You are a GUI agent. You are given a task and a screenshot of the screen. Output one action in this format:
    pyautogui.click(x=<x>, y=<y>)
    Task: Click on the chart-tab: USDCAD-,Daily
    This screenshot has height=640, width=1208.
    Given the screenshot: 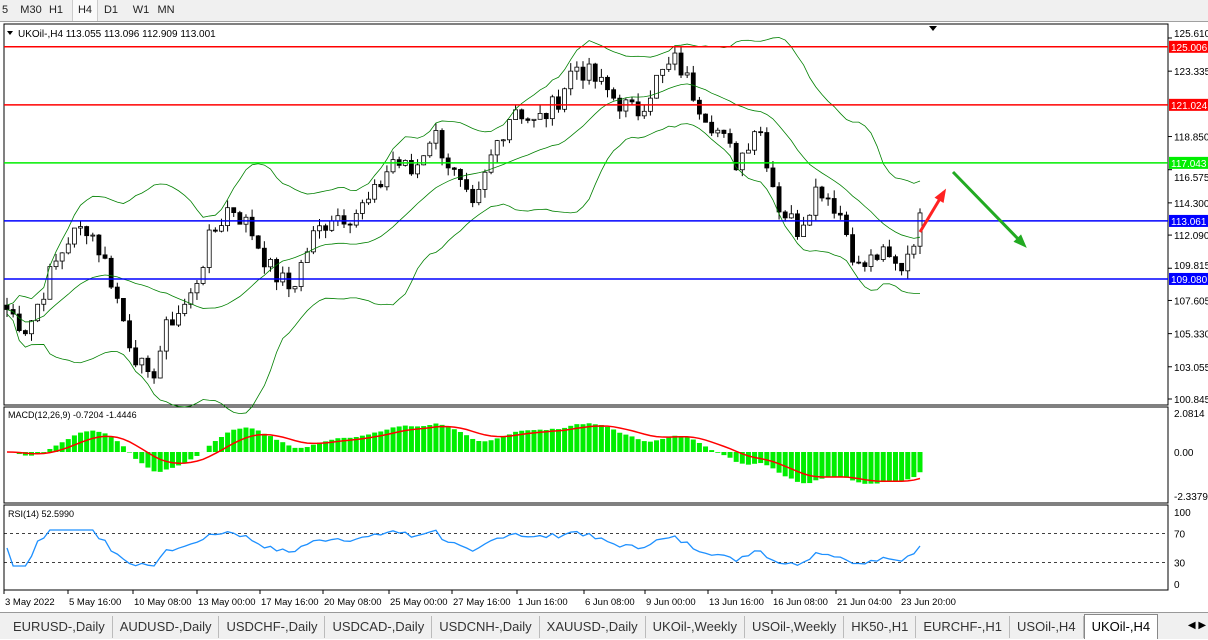 What is the action you would take?
    pyautogui.click(x=378, y=627)
    